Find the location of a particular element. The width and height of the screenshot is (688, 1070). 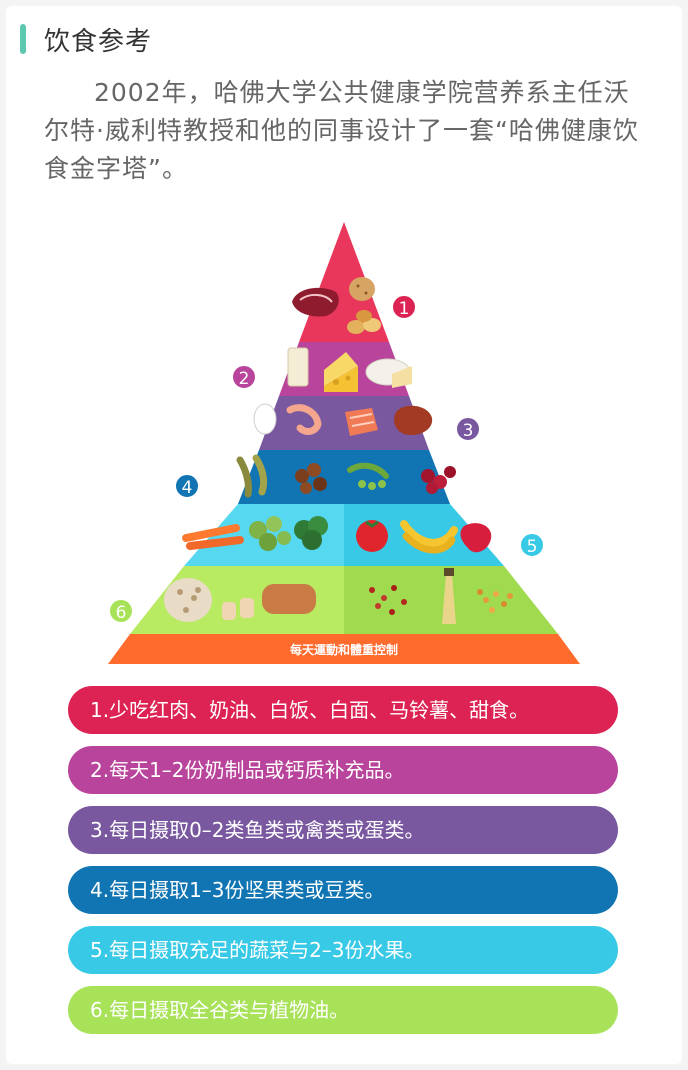

strawberry-icon is located at coordinates (476, 538).